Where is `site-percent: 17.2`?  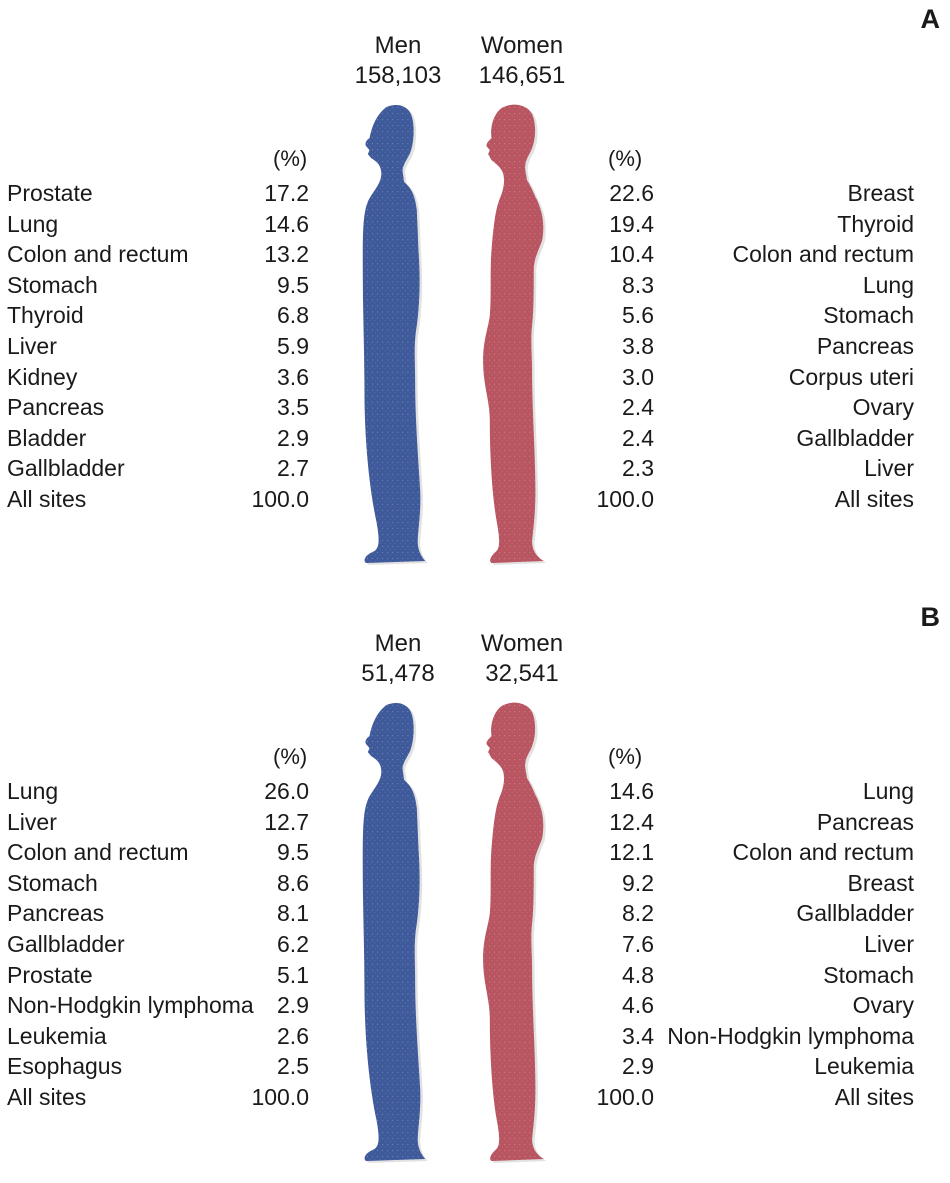 site-percent: 17.2 is located at coordinates (286, 193).